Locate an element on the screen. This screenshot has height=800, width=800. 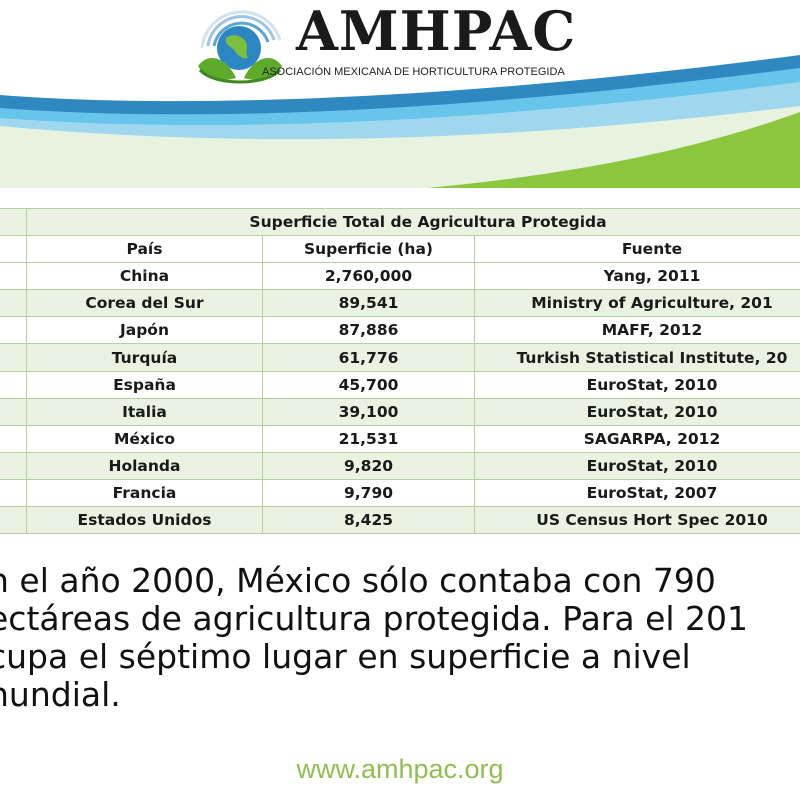
cell-country: Turquía is located at coordinates (144, 357).